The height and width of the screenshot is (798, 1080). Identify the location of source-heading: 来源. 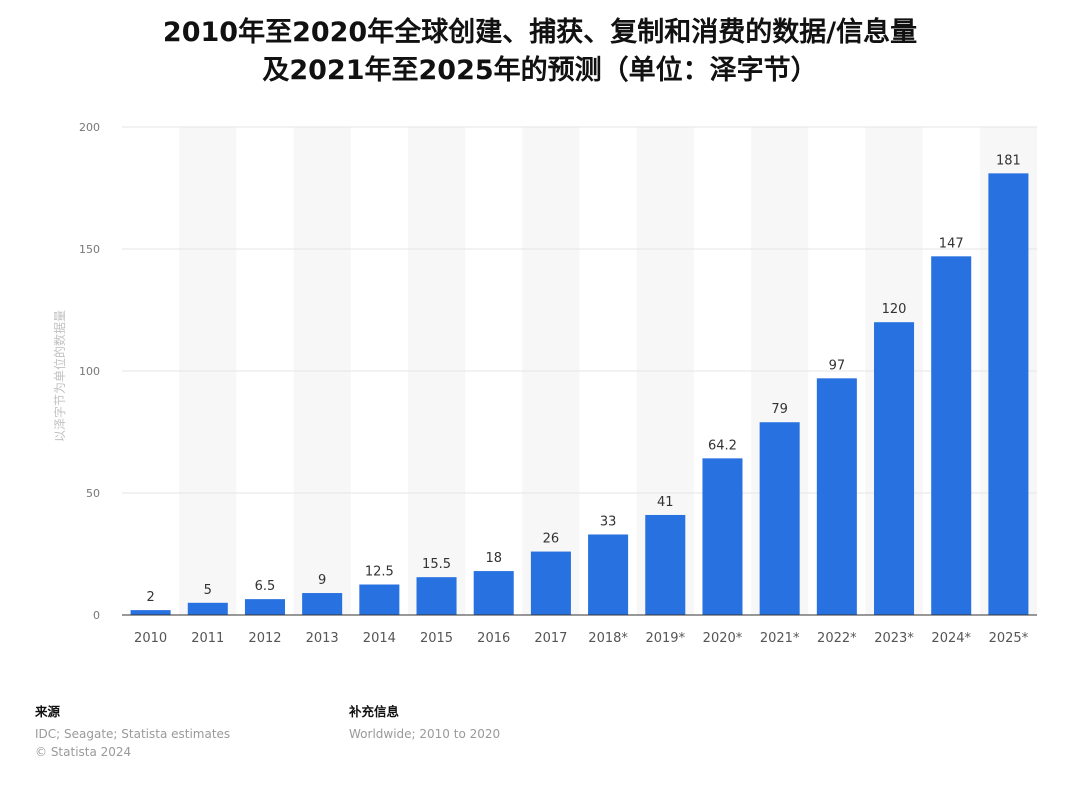
(48, 711).